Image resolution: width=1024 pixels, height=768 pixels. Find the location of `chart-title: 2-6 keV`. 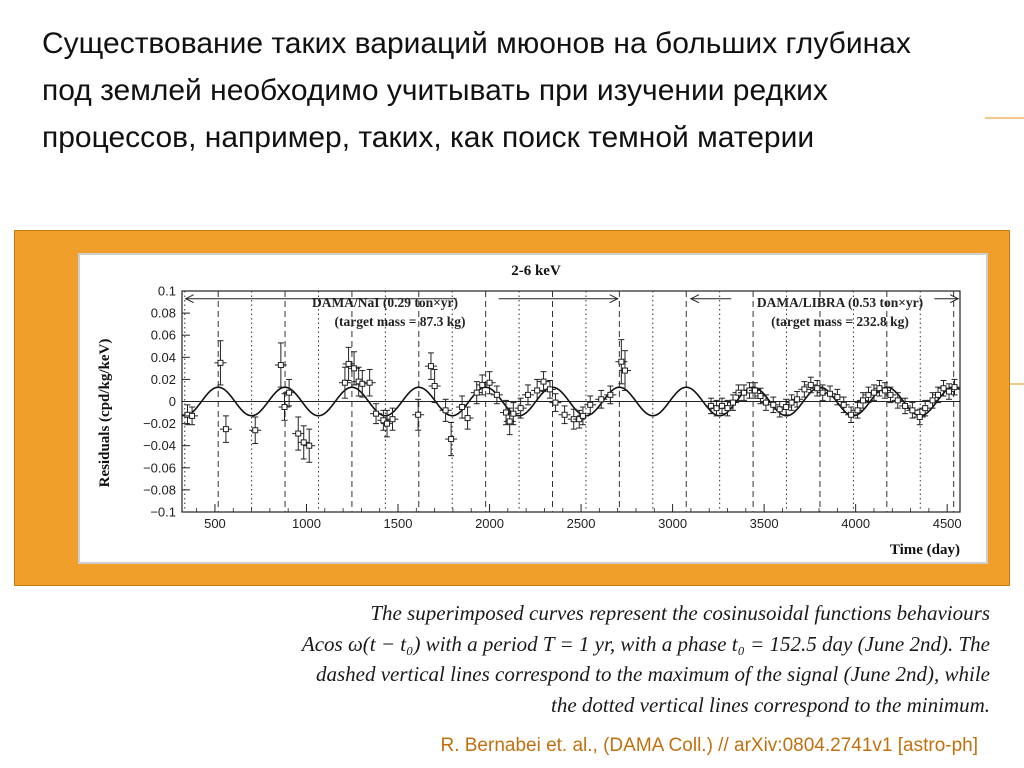

chart-title: 2-6 keV is located at coordinates (536, 271).